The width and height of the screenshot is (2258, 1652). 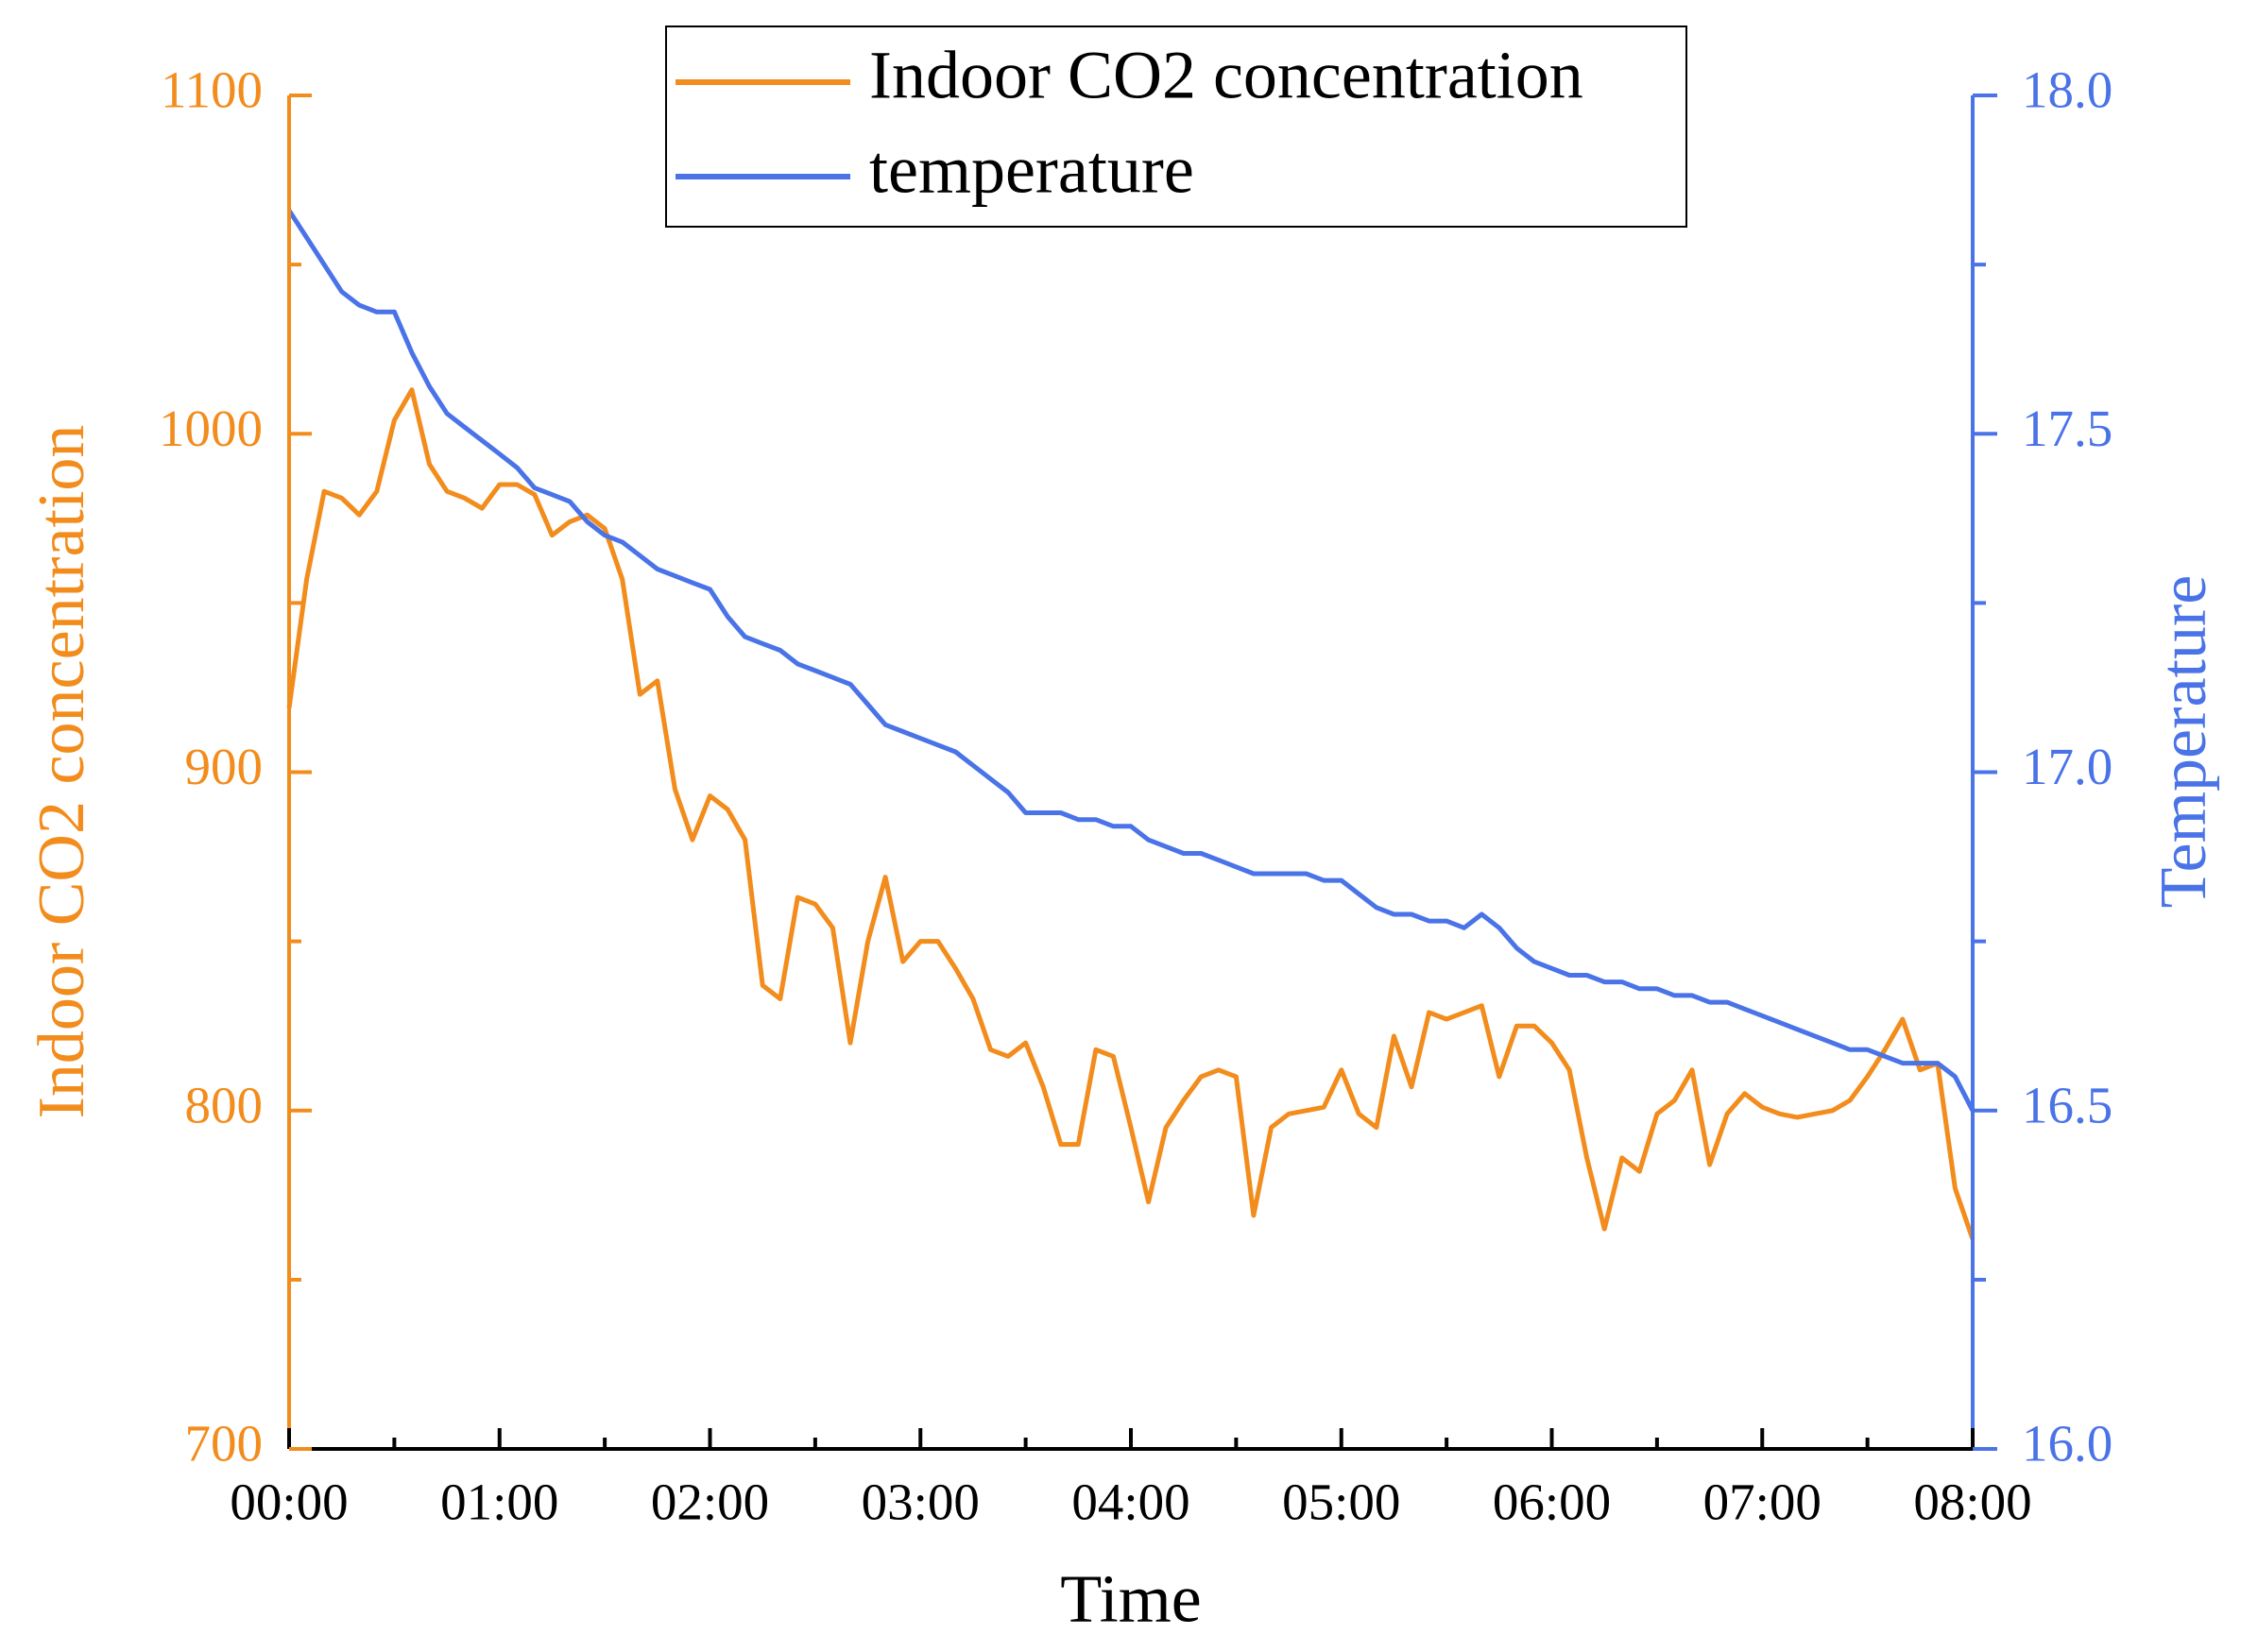 What do you see at coordinates (499, 1502) in the screenshot?
I see `x-tick-label: 01:00` at bounding box center [499, 1502].